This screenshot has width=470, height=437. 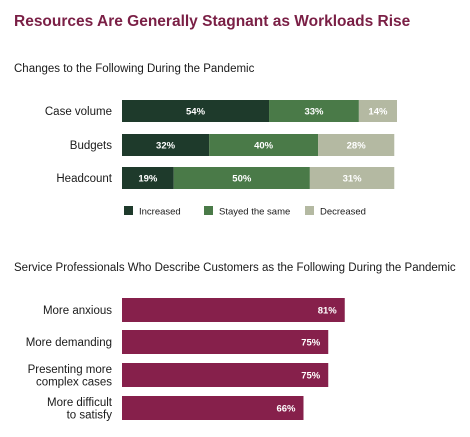 I want to click on bar-presenting-more-complex-cases, so click(x=225, y=375).